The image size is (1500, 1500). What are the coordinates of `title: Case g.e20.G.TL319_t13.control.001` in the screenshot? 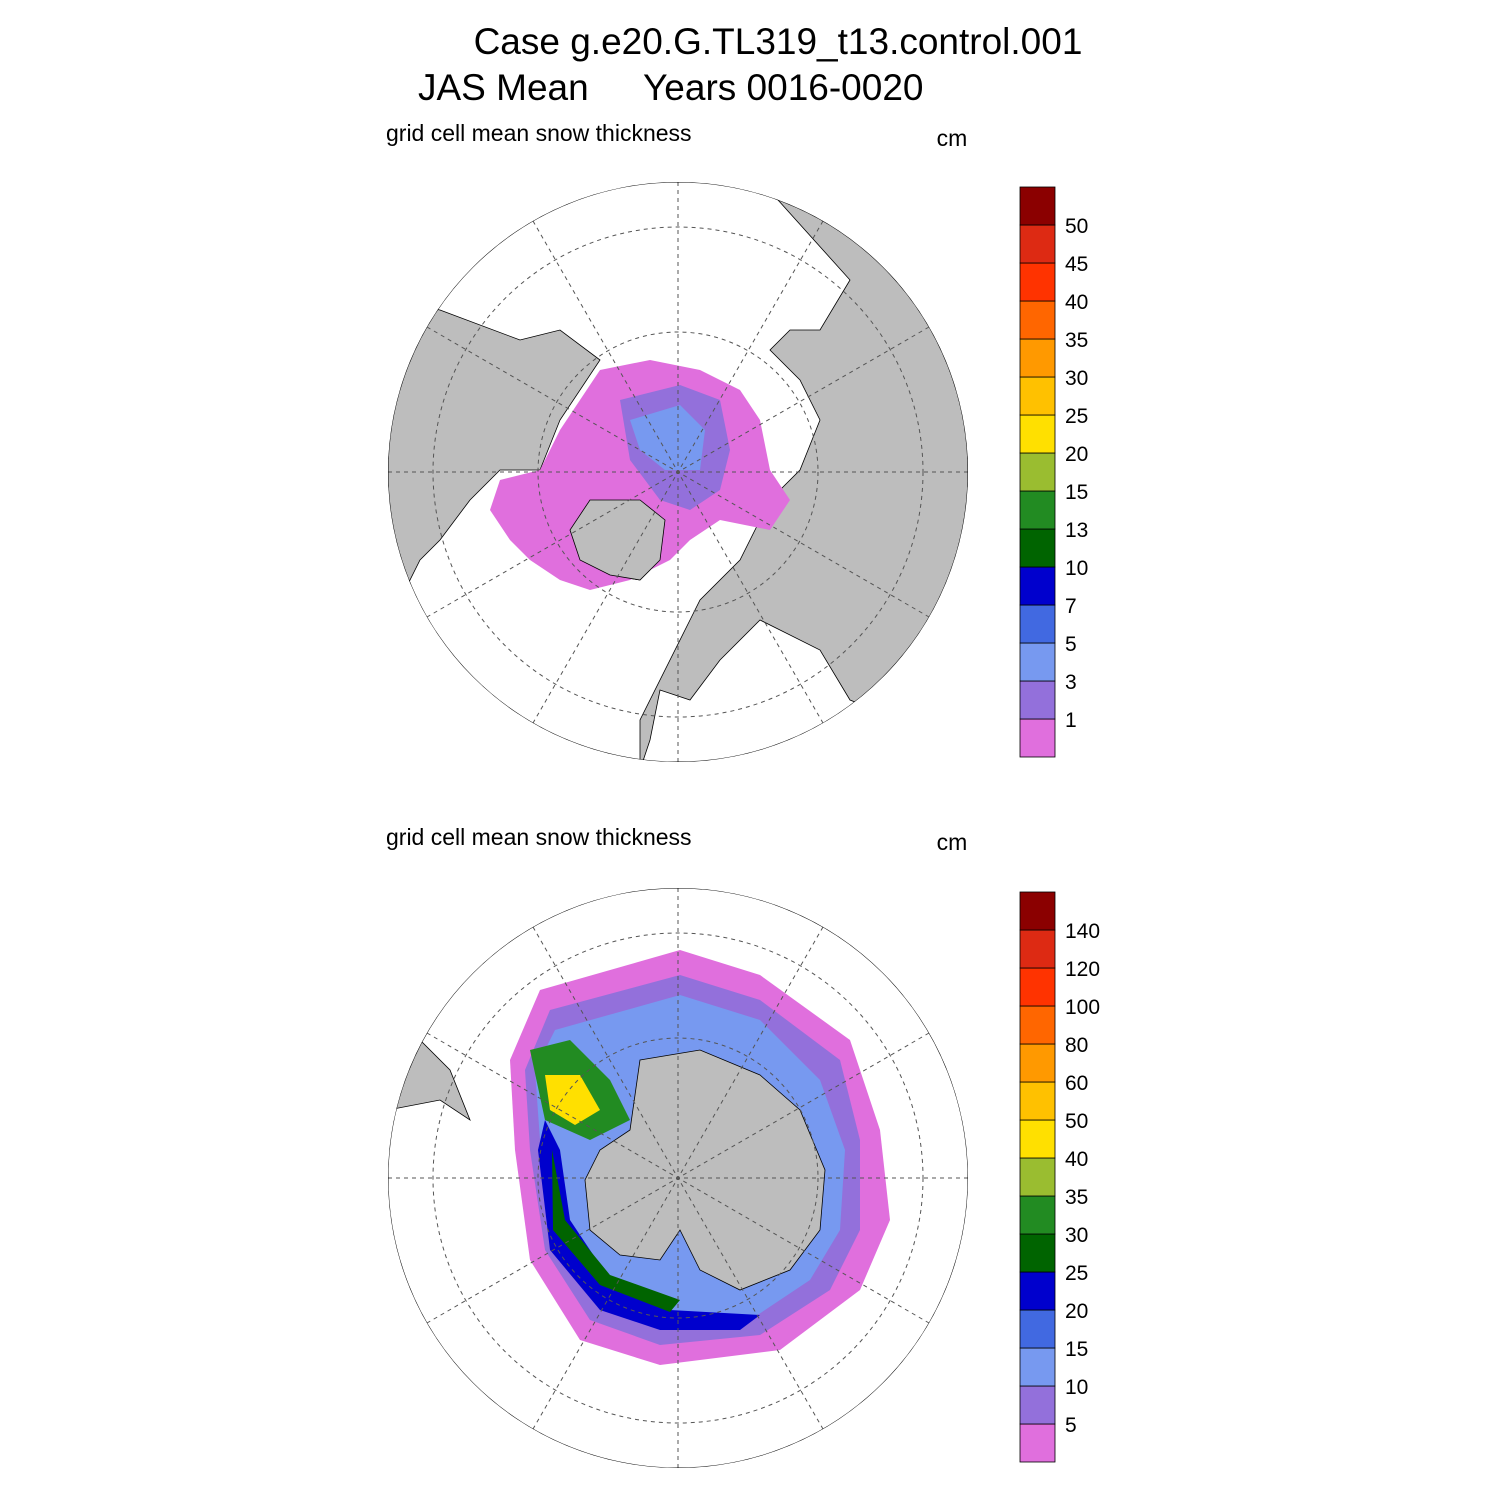 It's located at (778, 41).